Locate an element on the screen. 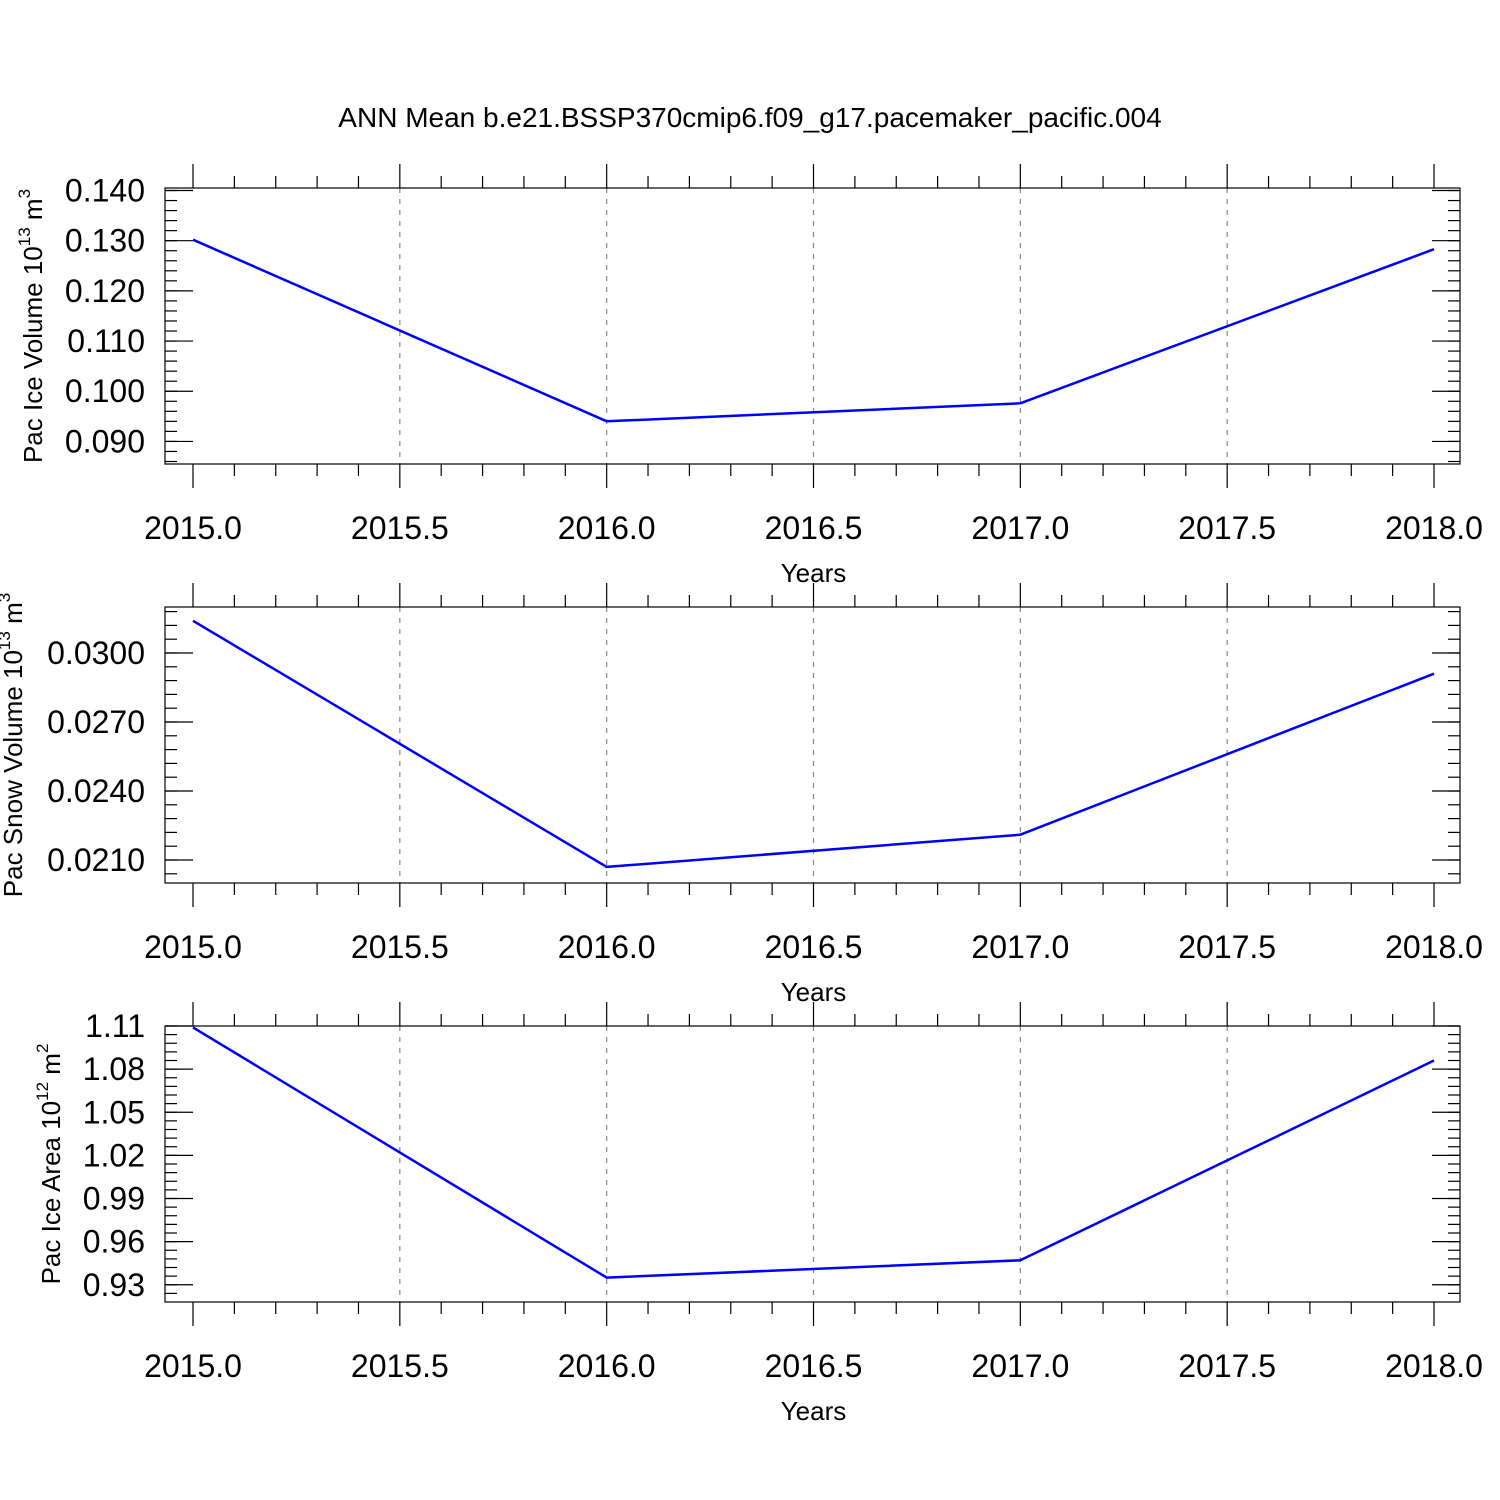 The image size is (1500, 1500). y-tick-label: 0.0240 is located at coordinates (96, 791).